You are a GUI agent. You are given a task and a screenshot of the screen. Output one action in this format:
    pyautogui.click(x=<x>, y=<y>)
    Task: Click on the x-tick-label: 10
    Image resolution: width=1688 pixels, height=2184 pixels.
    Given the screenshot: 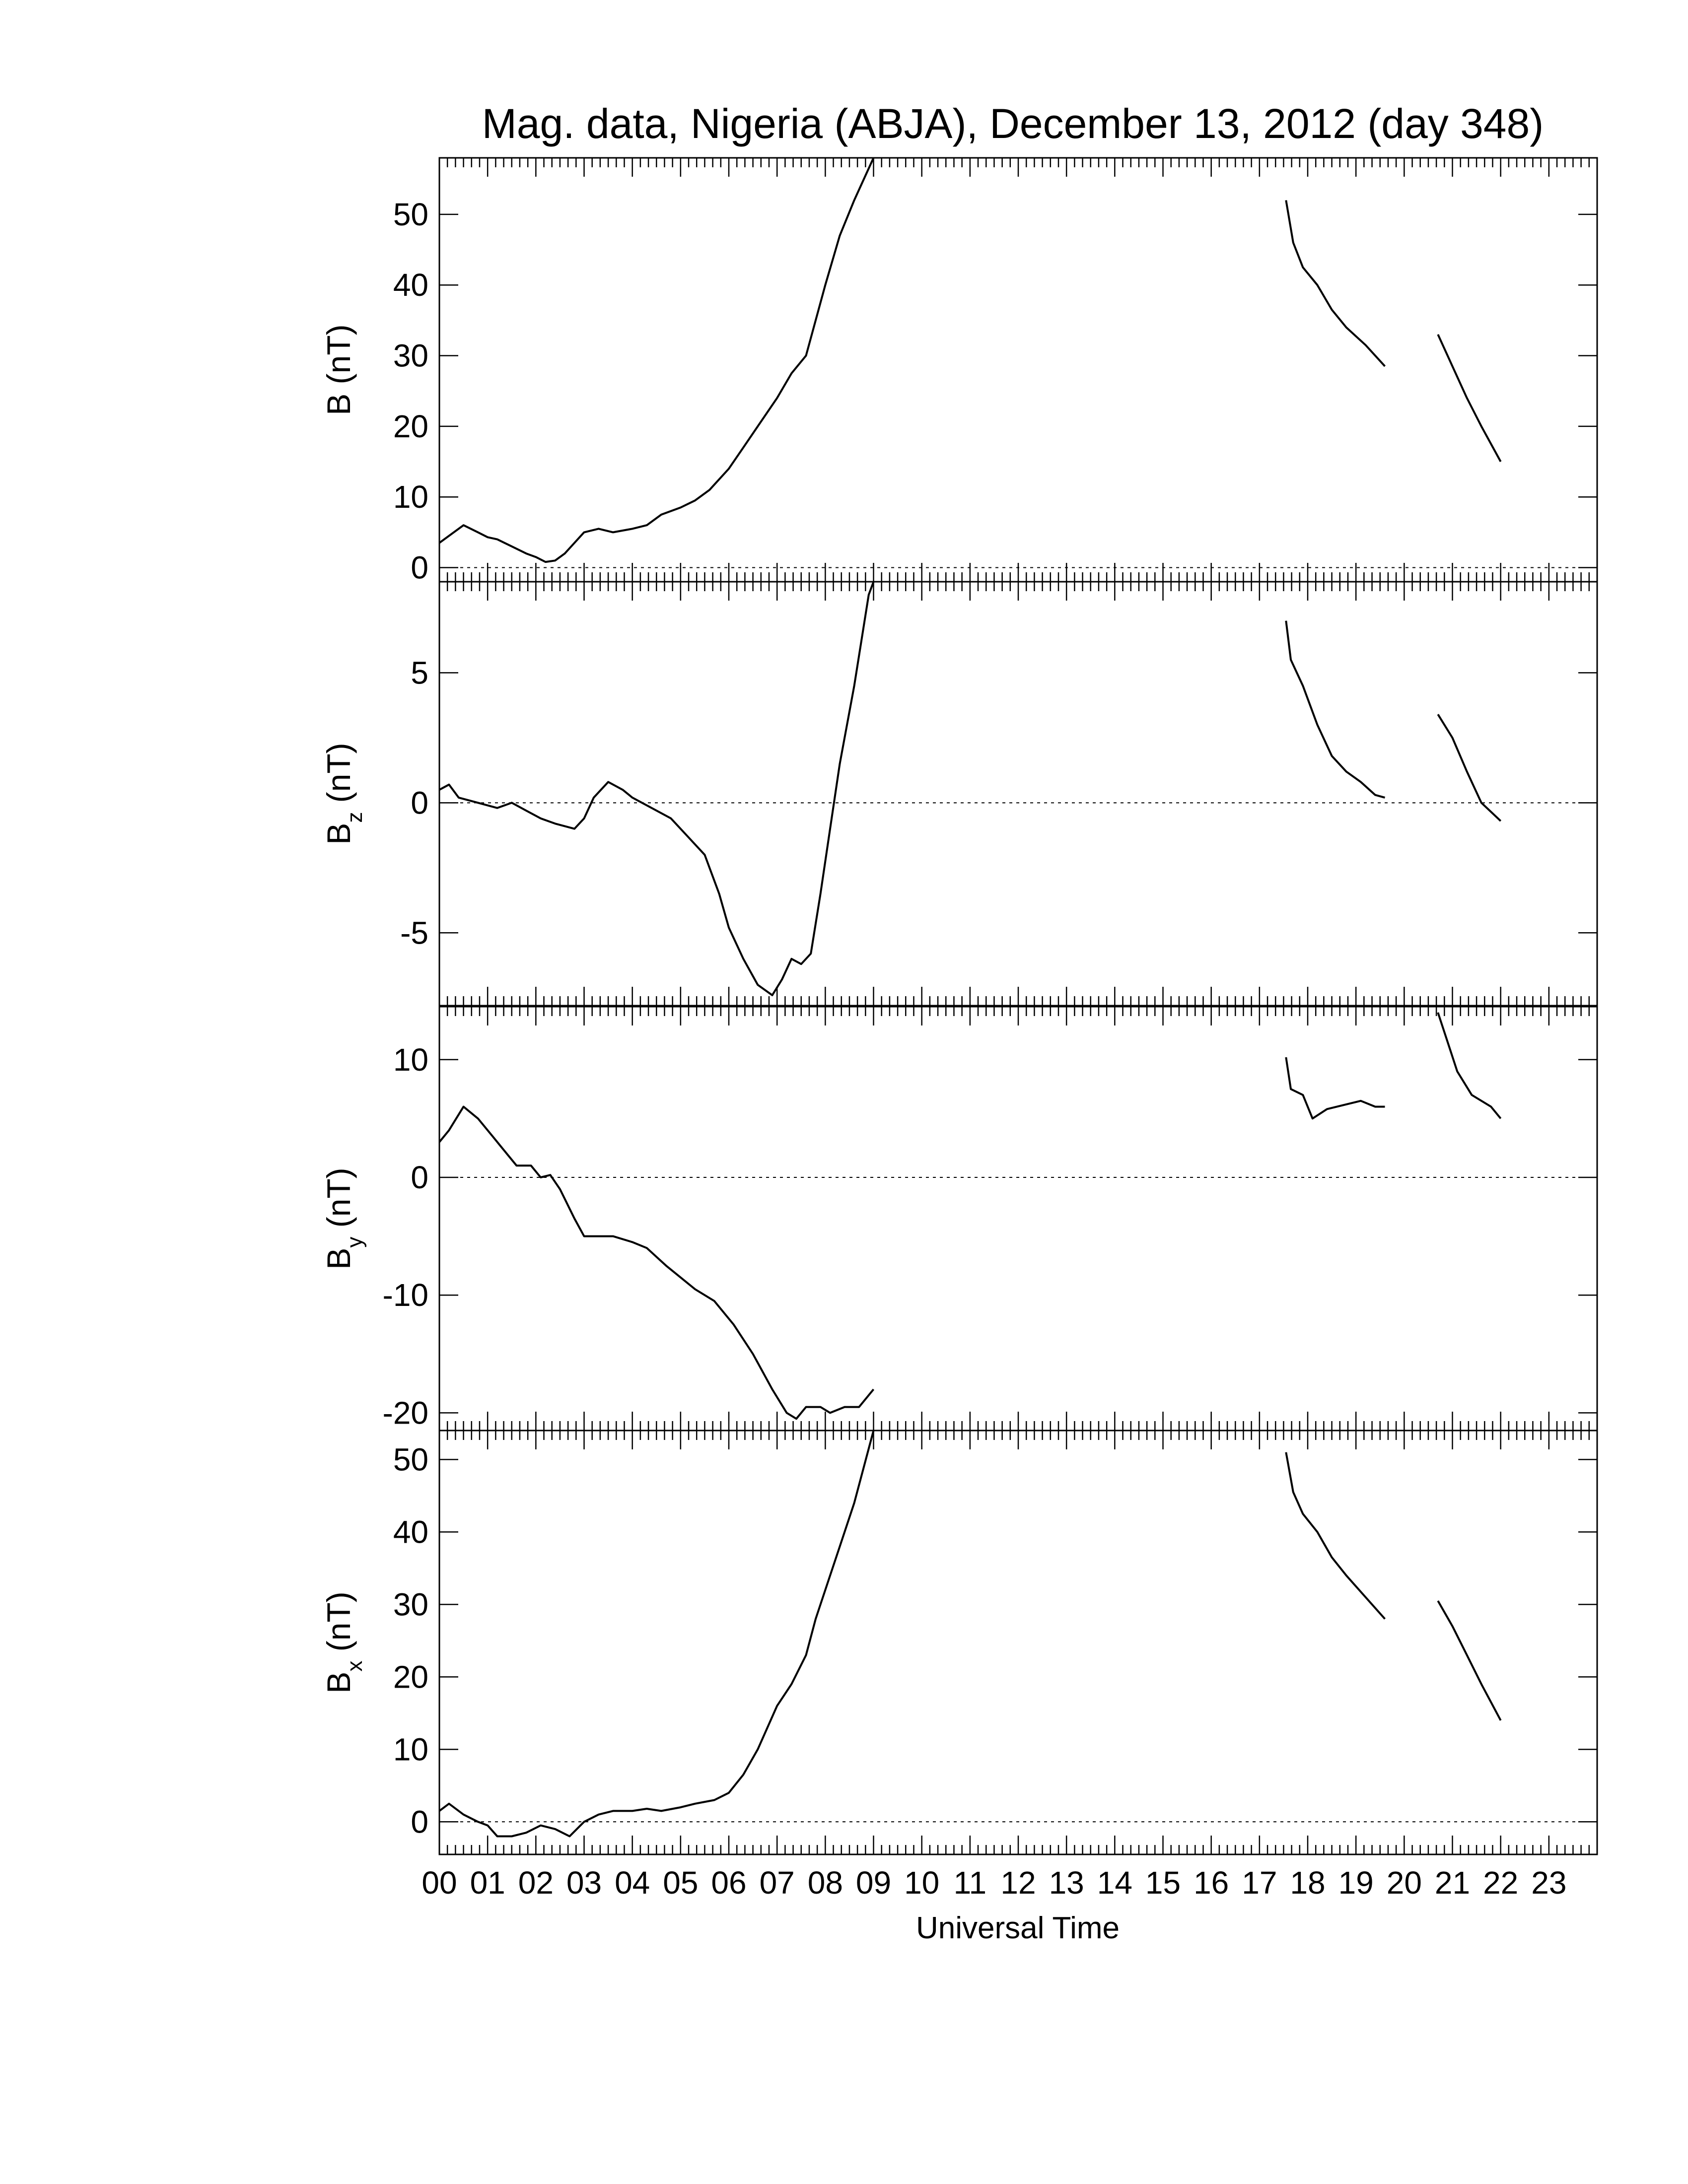 What is the action you would take?
    pyautogui.click(x=921, y=1883)
    